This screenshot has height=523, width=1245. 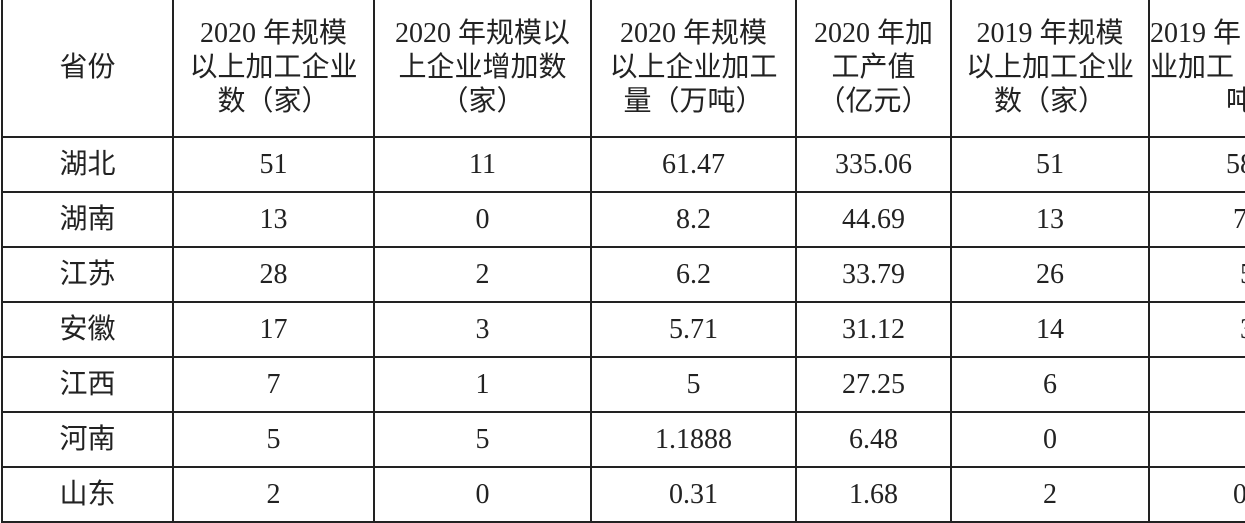 I want to click on data-row: 江西 7 1 5 27.25 6, so click(x=623, y=384).